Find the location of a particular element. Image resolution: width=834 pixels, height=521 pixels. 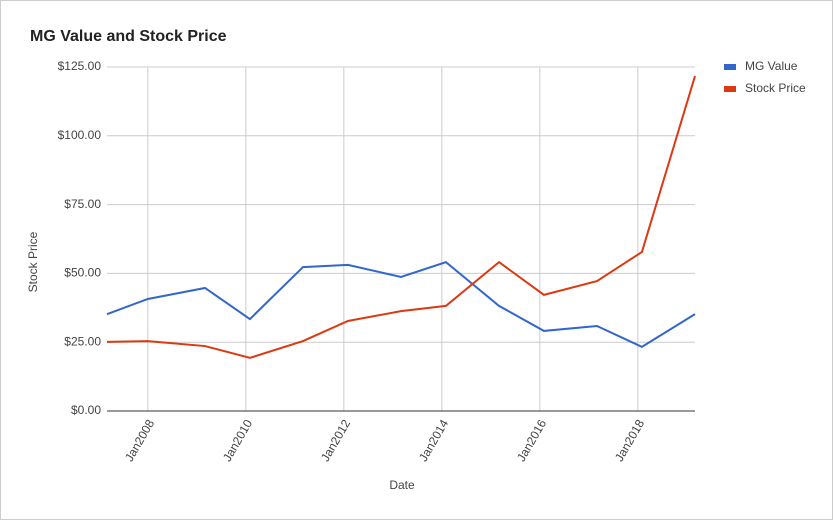

y-axis-title: Stock Price is located at coordinates (33, 261).